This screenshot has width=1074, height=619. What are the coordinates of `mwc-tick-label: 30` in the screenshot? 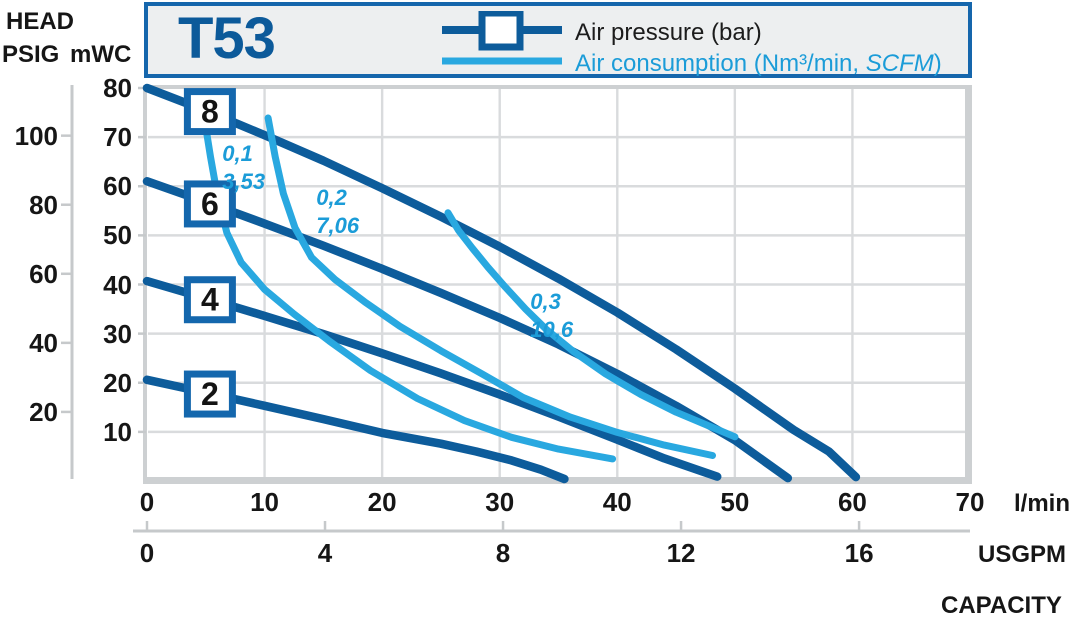 It's located at (117, 333).